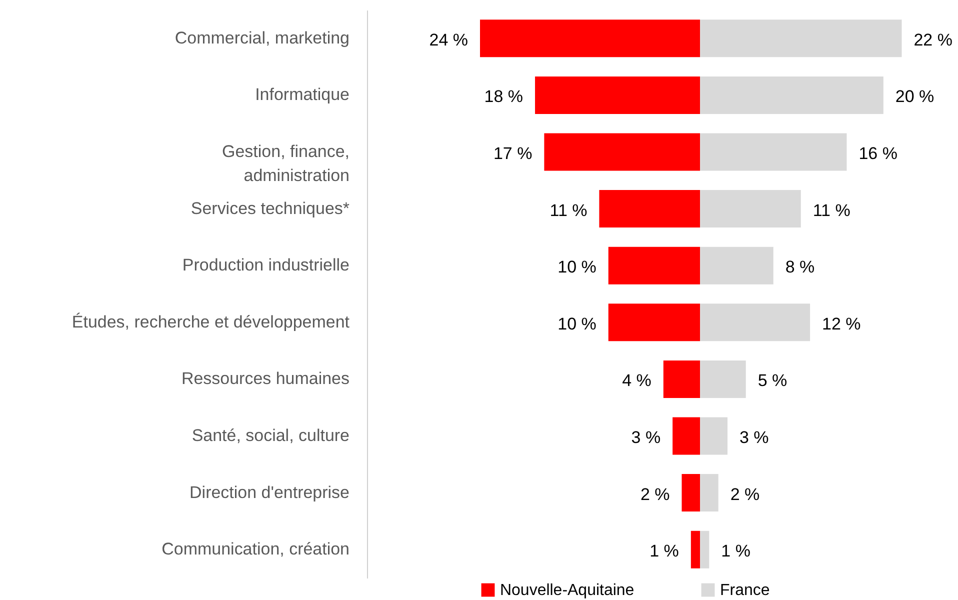 This screenshot has height=600, width=958. I want to click on y-tick-label: Direction d'entreprise, so click(269, 492).